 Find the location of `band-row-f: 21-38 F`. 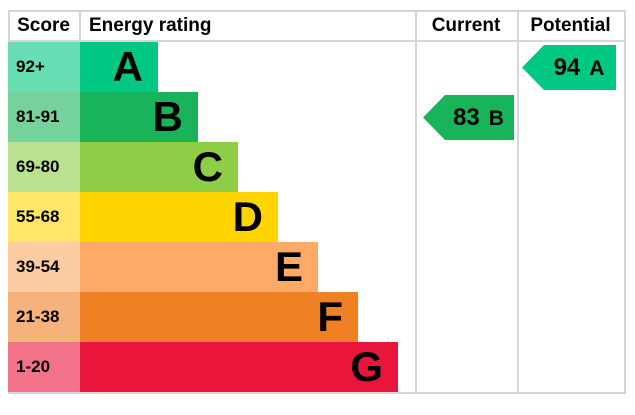

band-row-f: 21-38 F is located at coordinates (318, 317).